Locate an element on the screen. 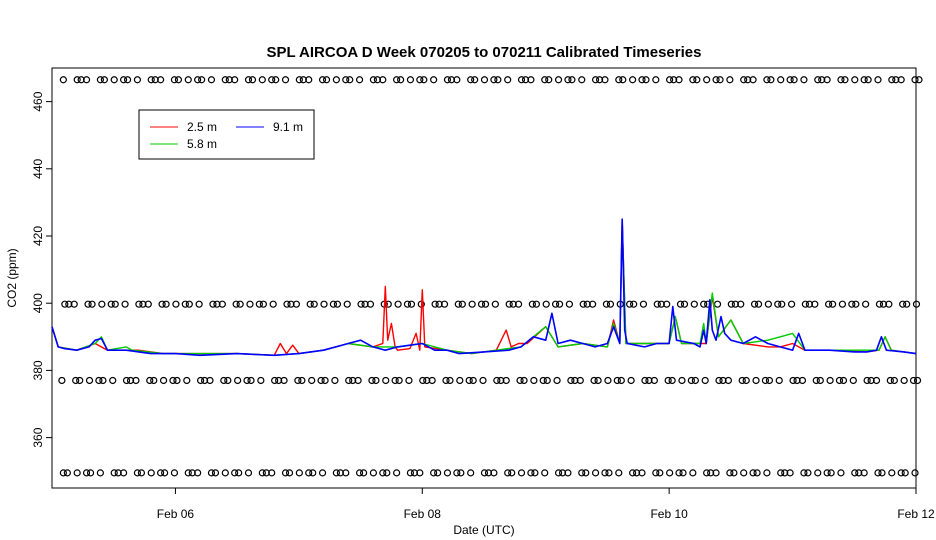  y-tick-label: 460 is located at coordinates (38, 101).